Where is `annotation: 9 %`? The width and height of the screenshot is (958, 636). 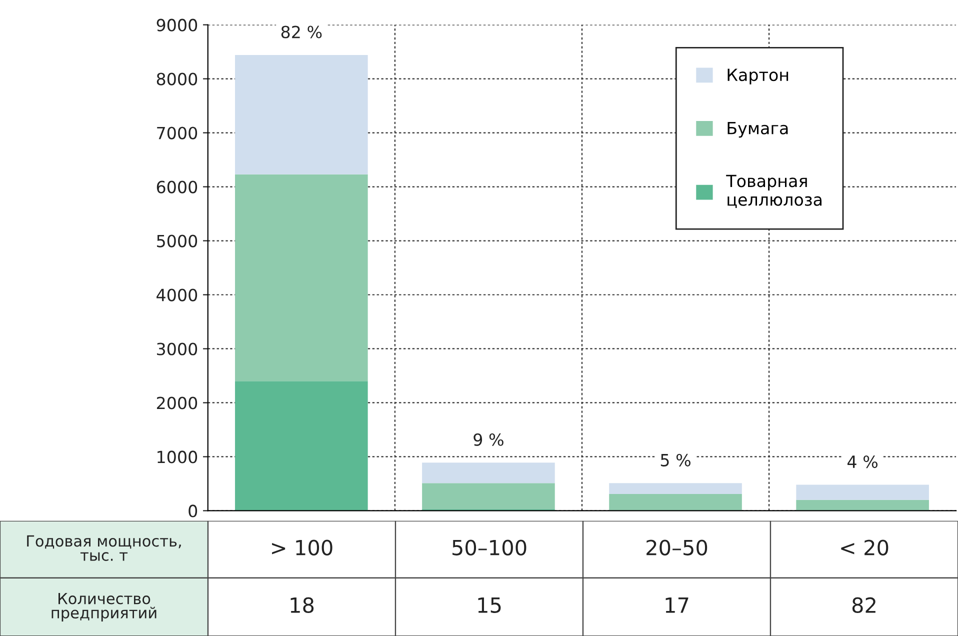
annotation: 9 % is located at coordinates (489, 439).